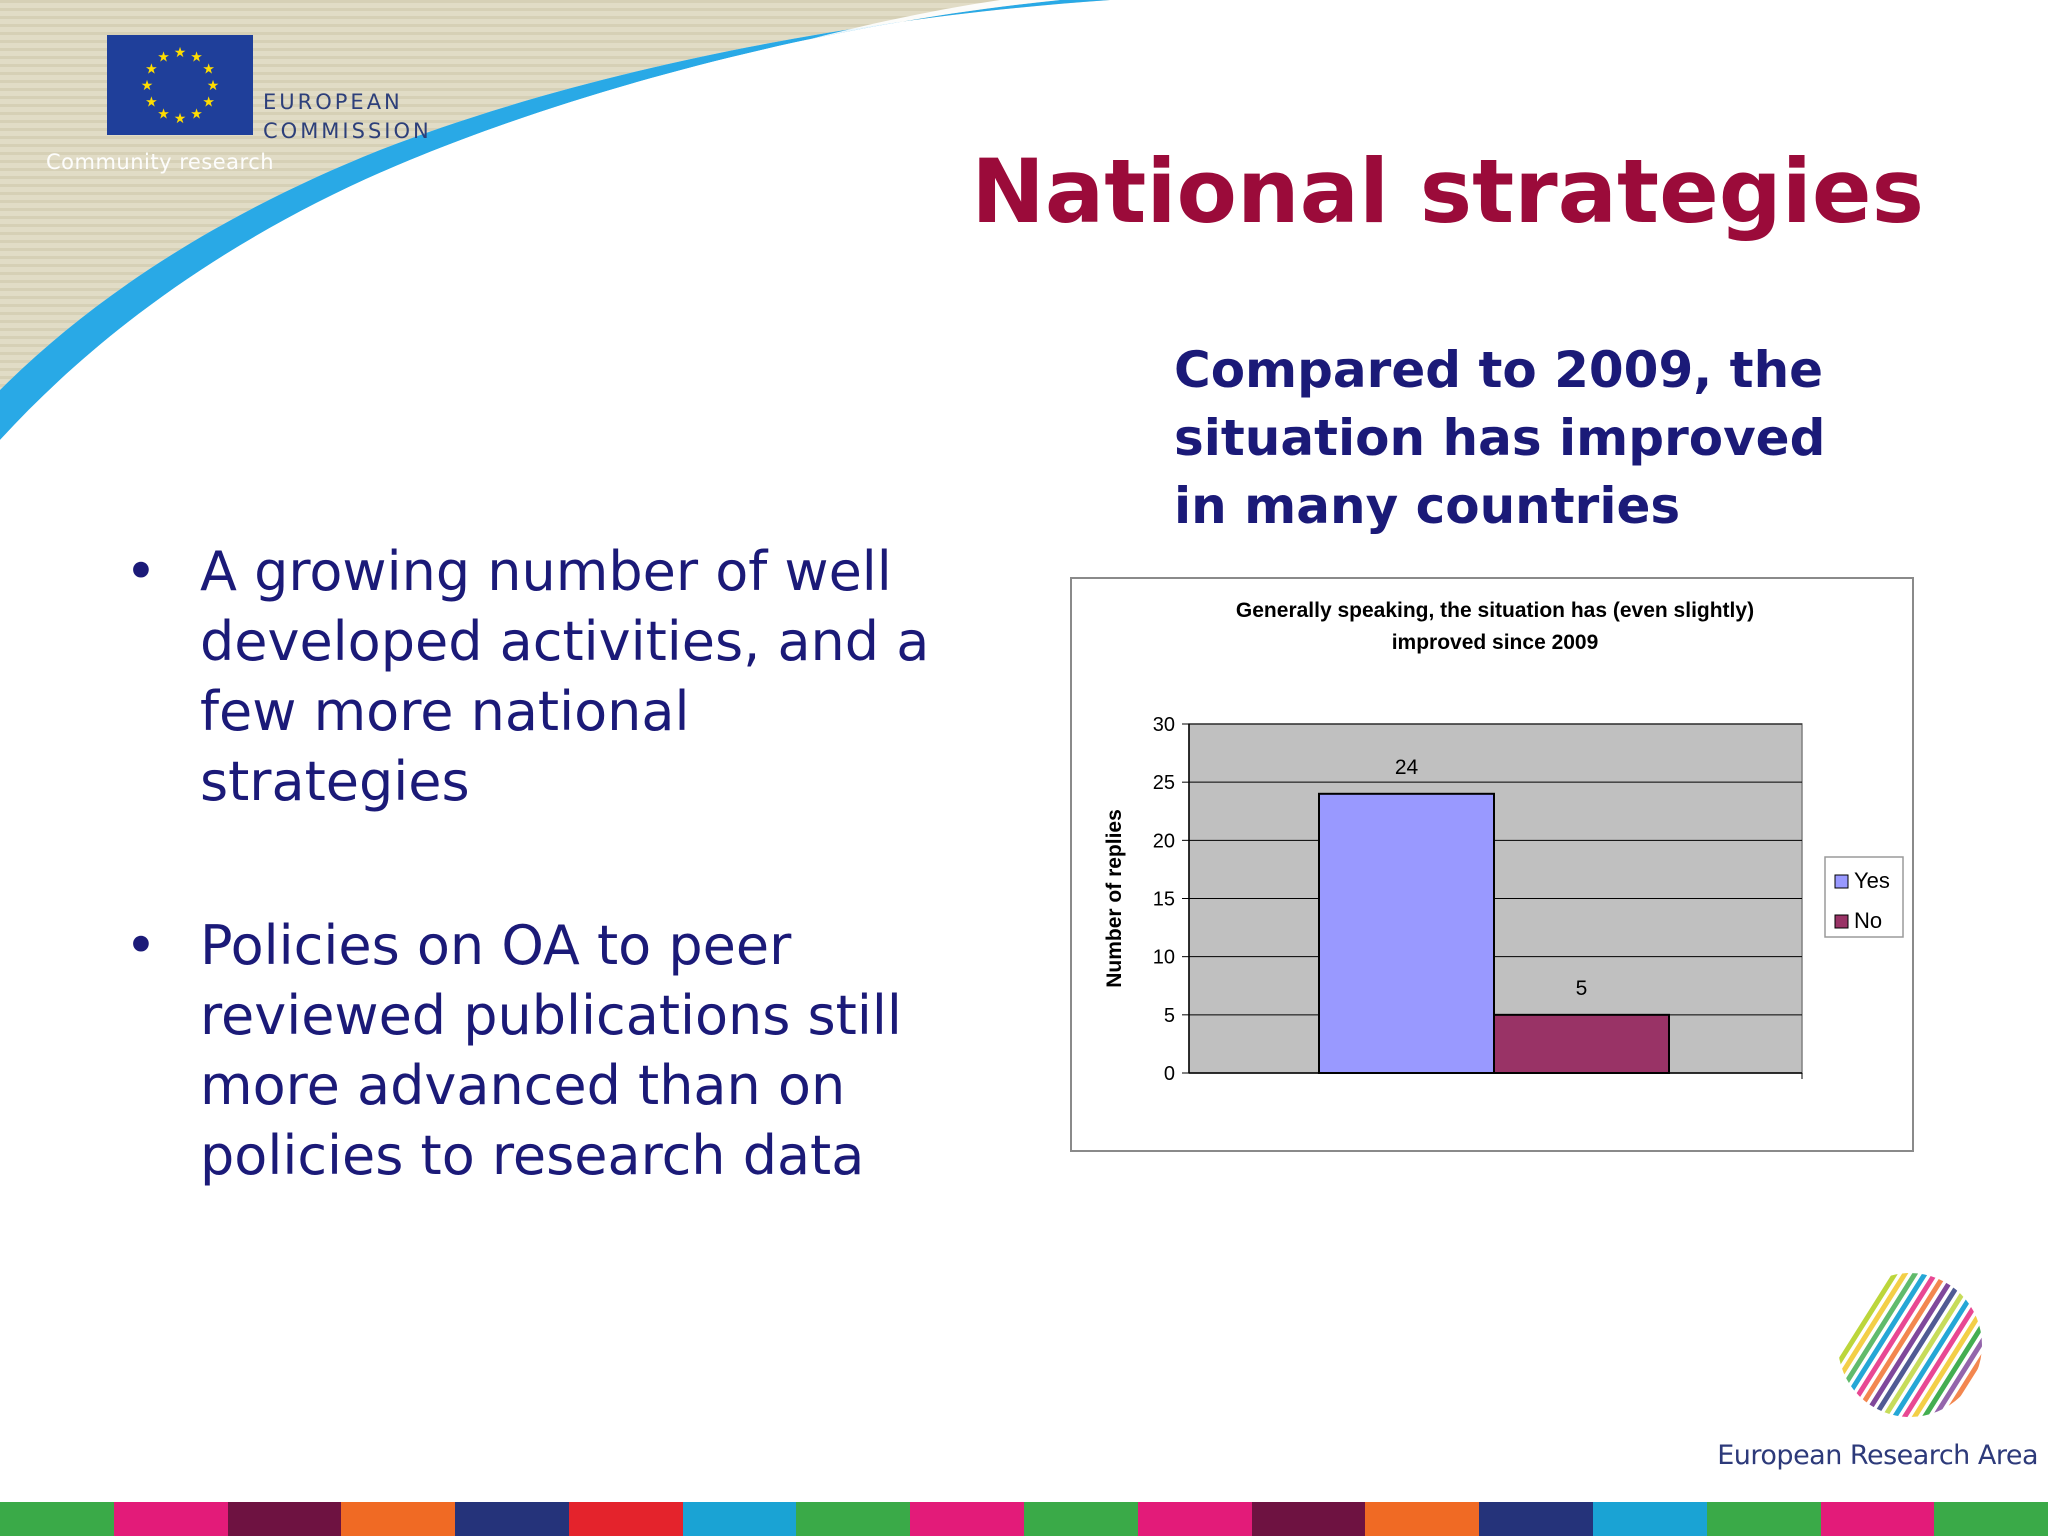 This screenshot has width=2048, height=1536. Describe the element at coordinates (1164, 725) in the screenshot. I see `y-tick-label: 30` at that location.